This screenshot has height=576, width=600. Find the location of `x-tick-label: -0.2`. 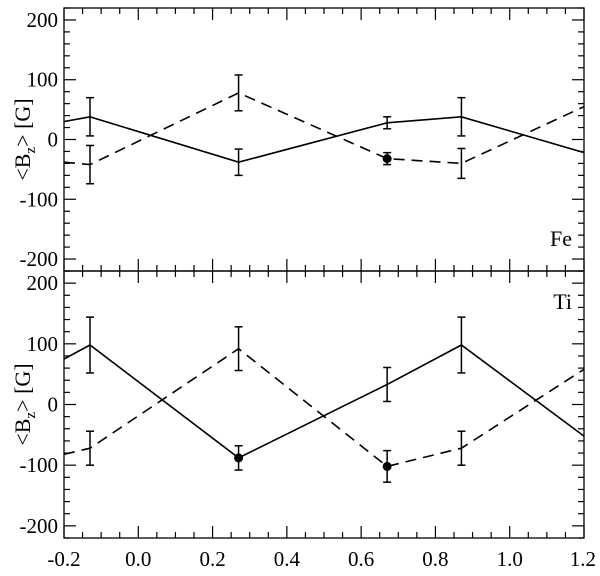

x-tick-label: -0.2 is located at coordinates (63, 559).